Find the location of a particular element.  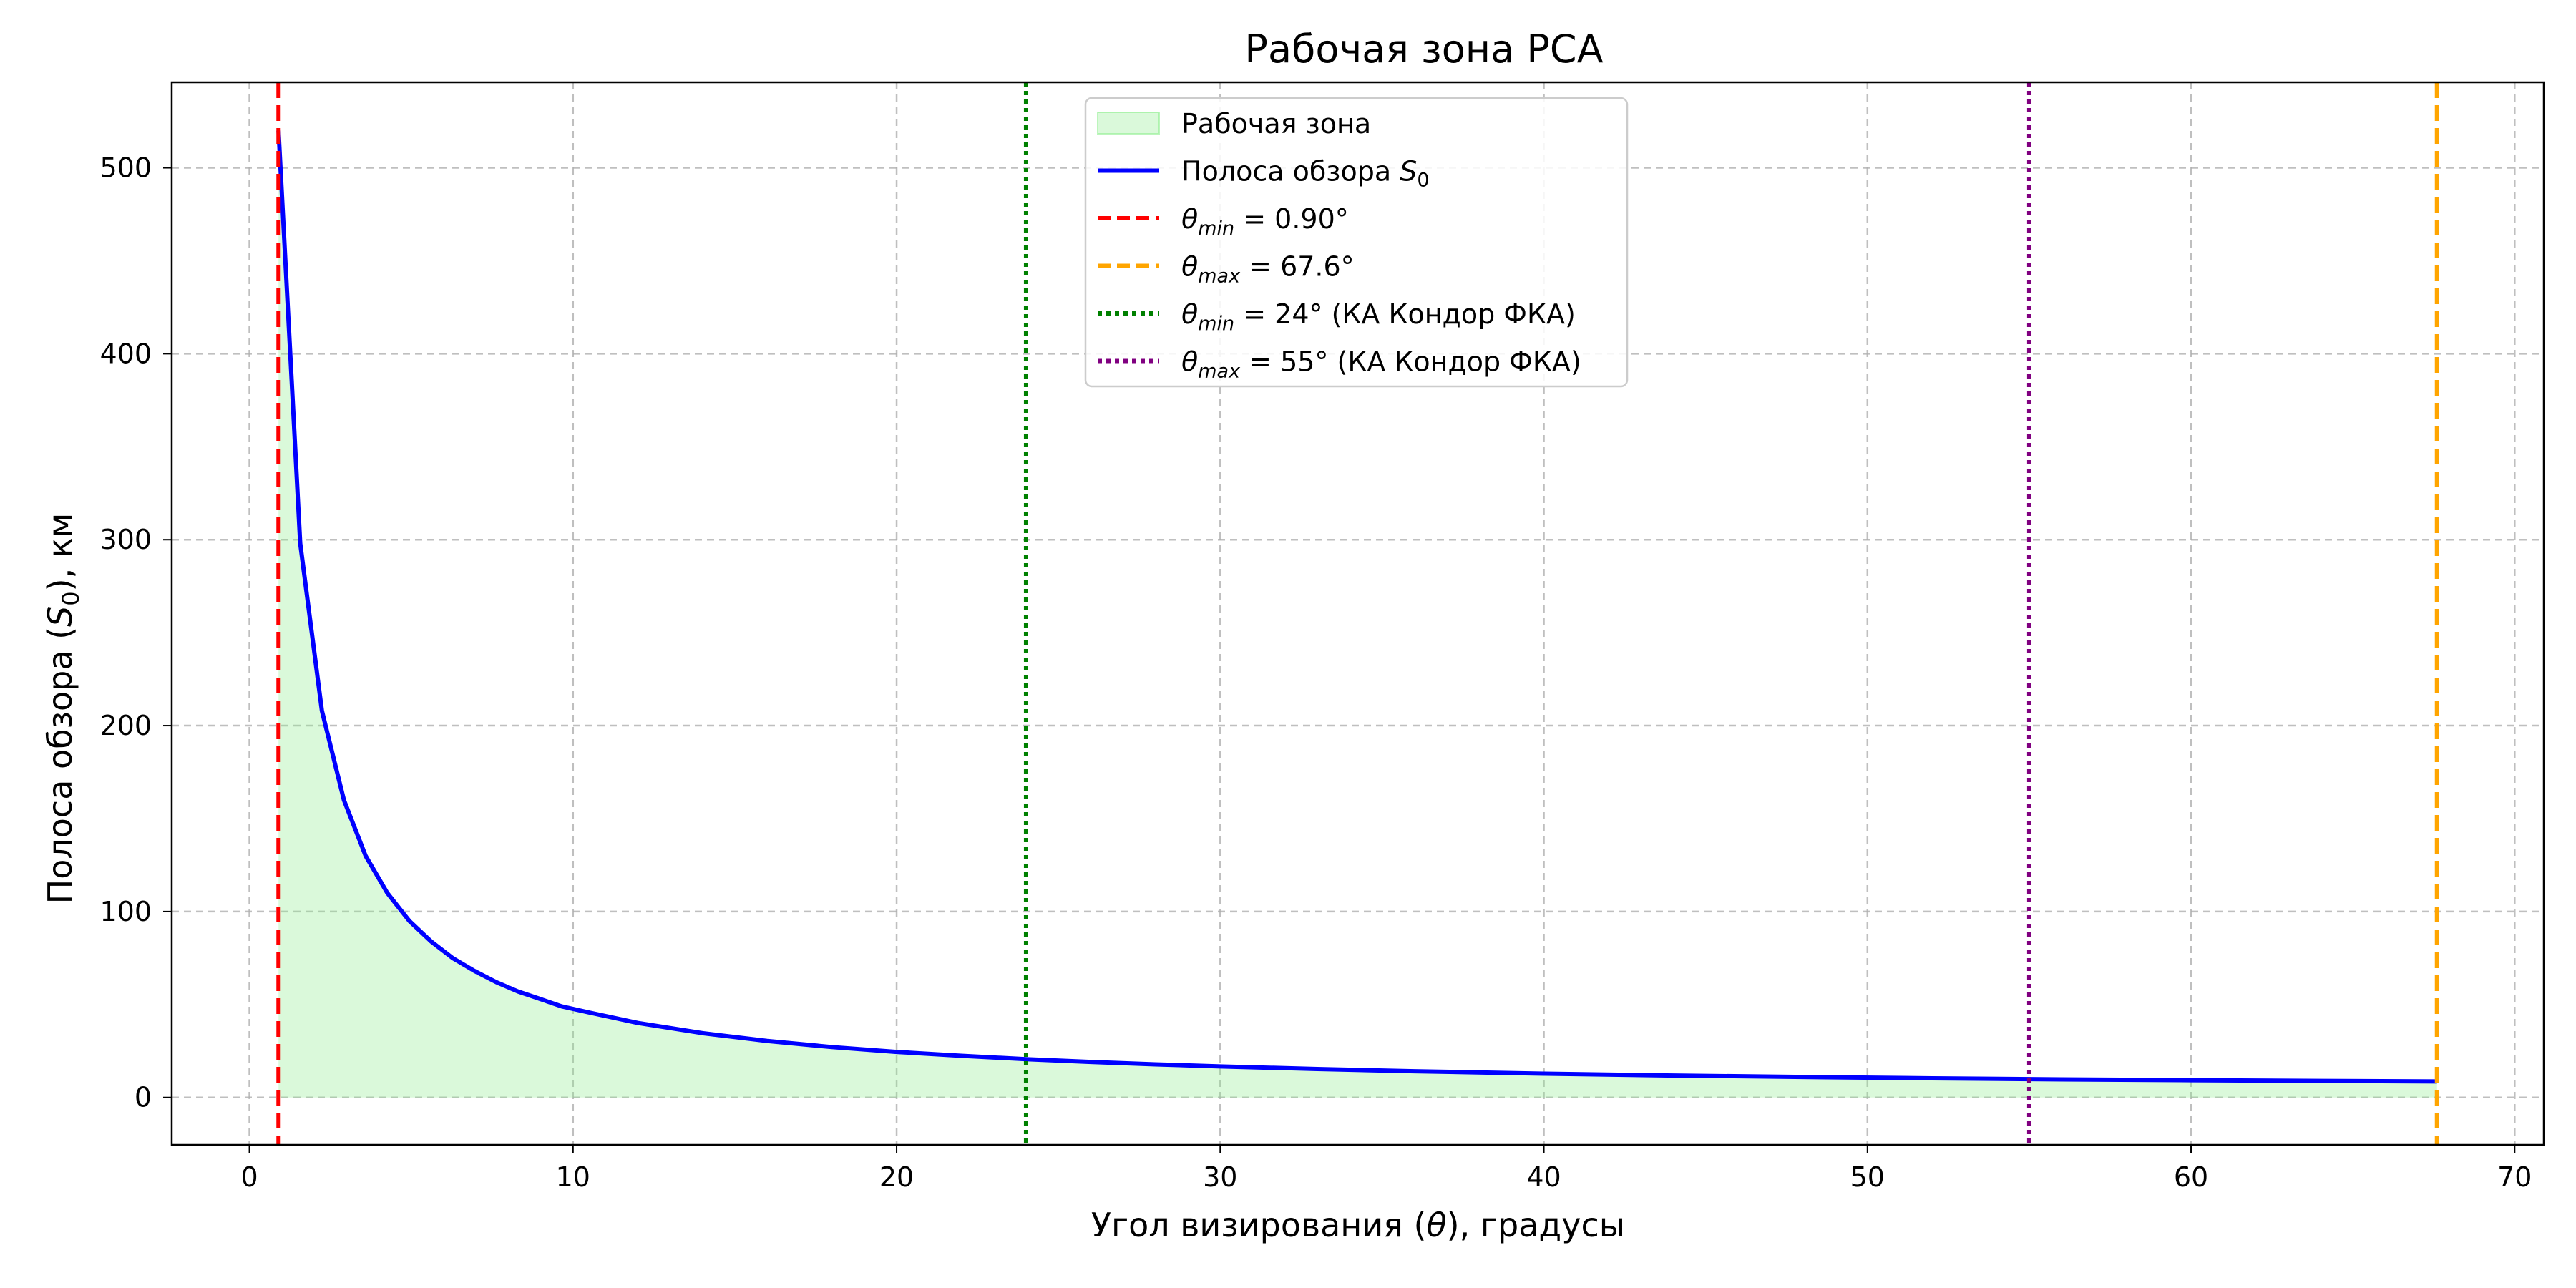

x-tick-label: 0 is located at coordinates (249, 1177).